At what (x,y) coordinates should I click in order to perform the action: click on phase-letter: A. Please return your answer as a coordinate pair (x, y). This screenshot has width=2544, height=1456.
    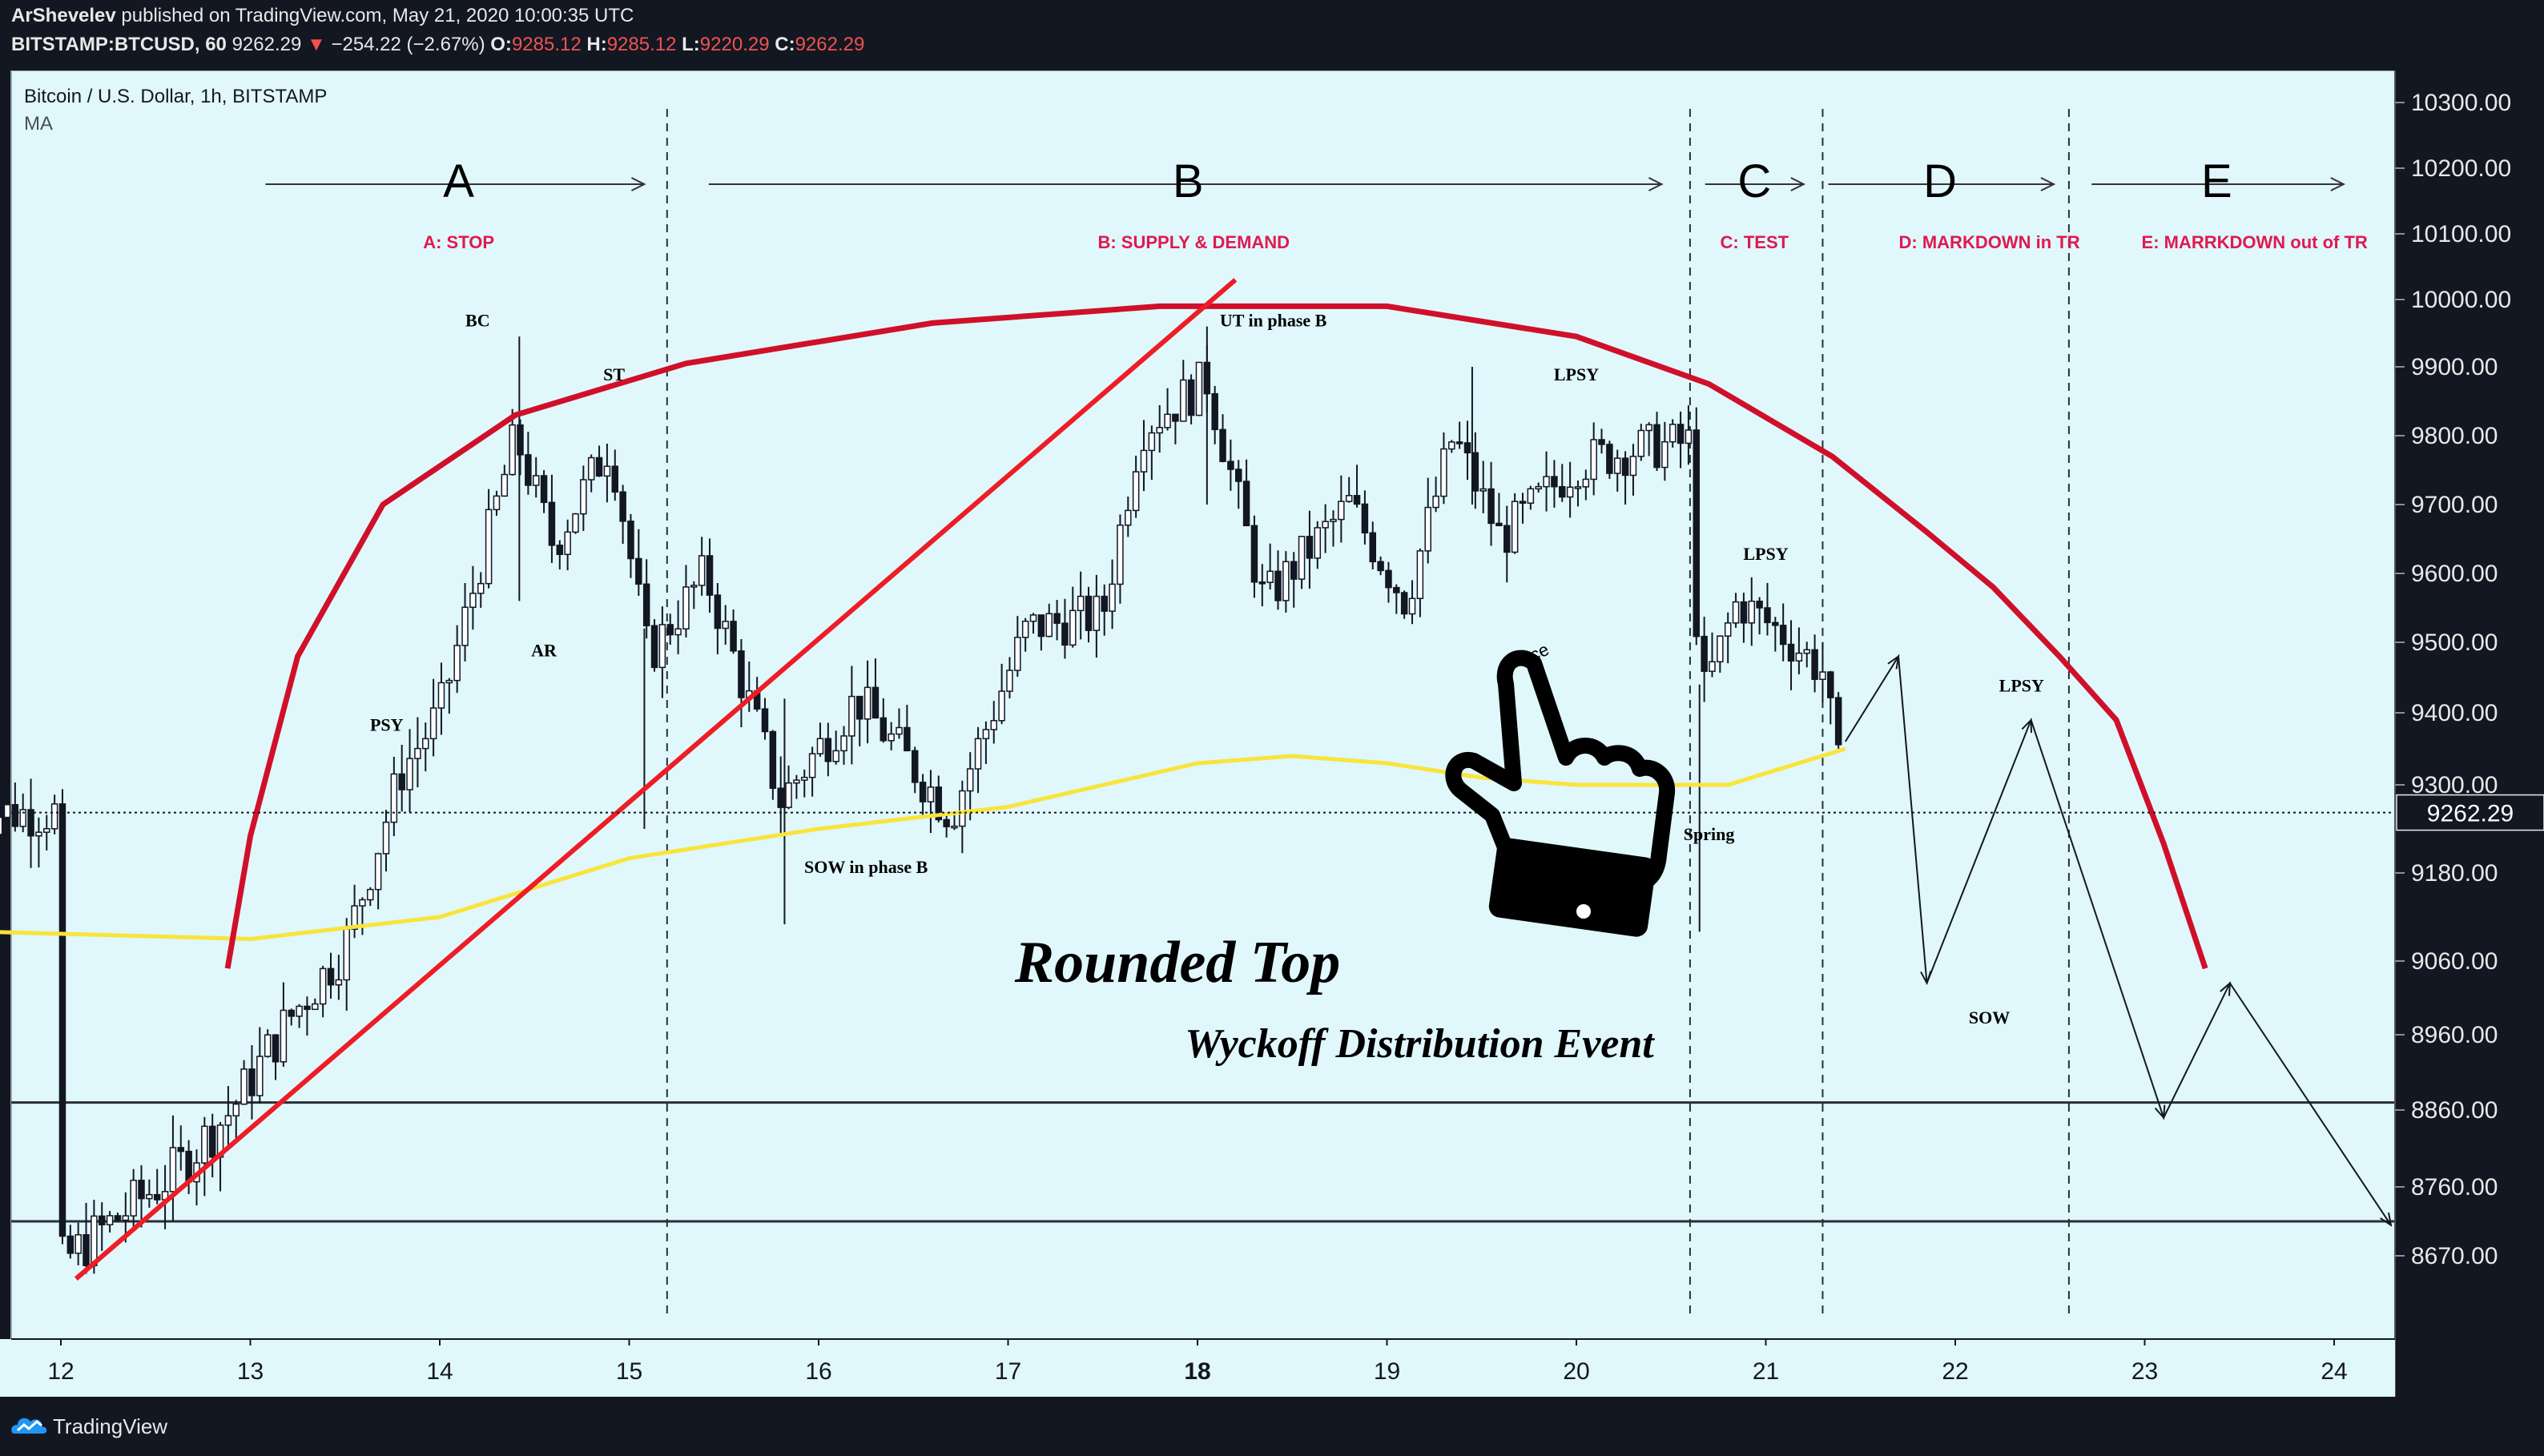
    Looking at the image, I should click on (458, 181).